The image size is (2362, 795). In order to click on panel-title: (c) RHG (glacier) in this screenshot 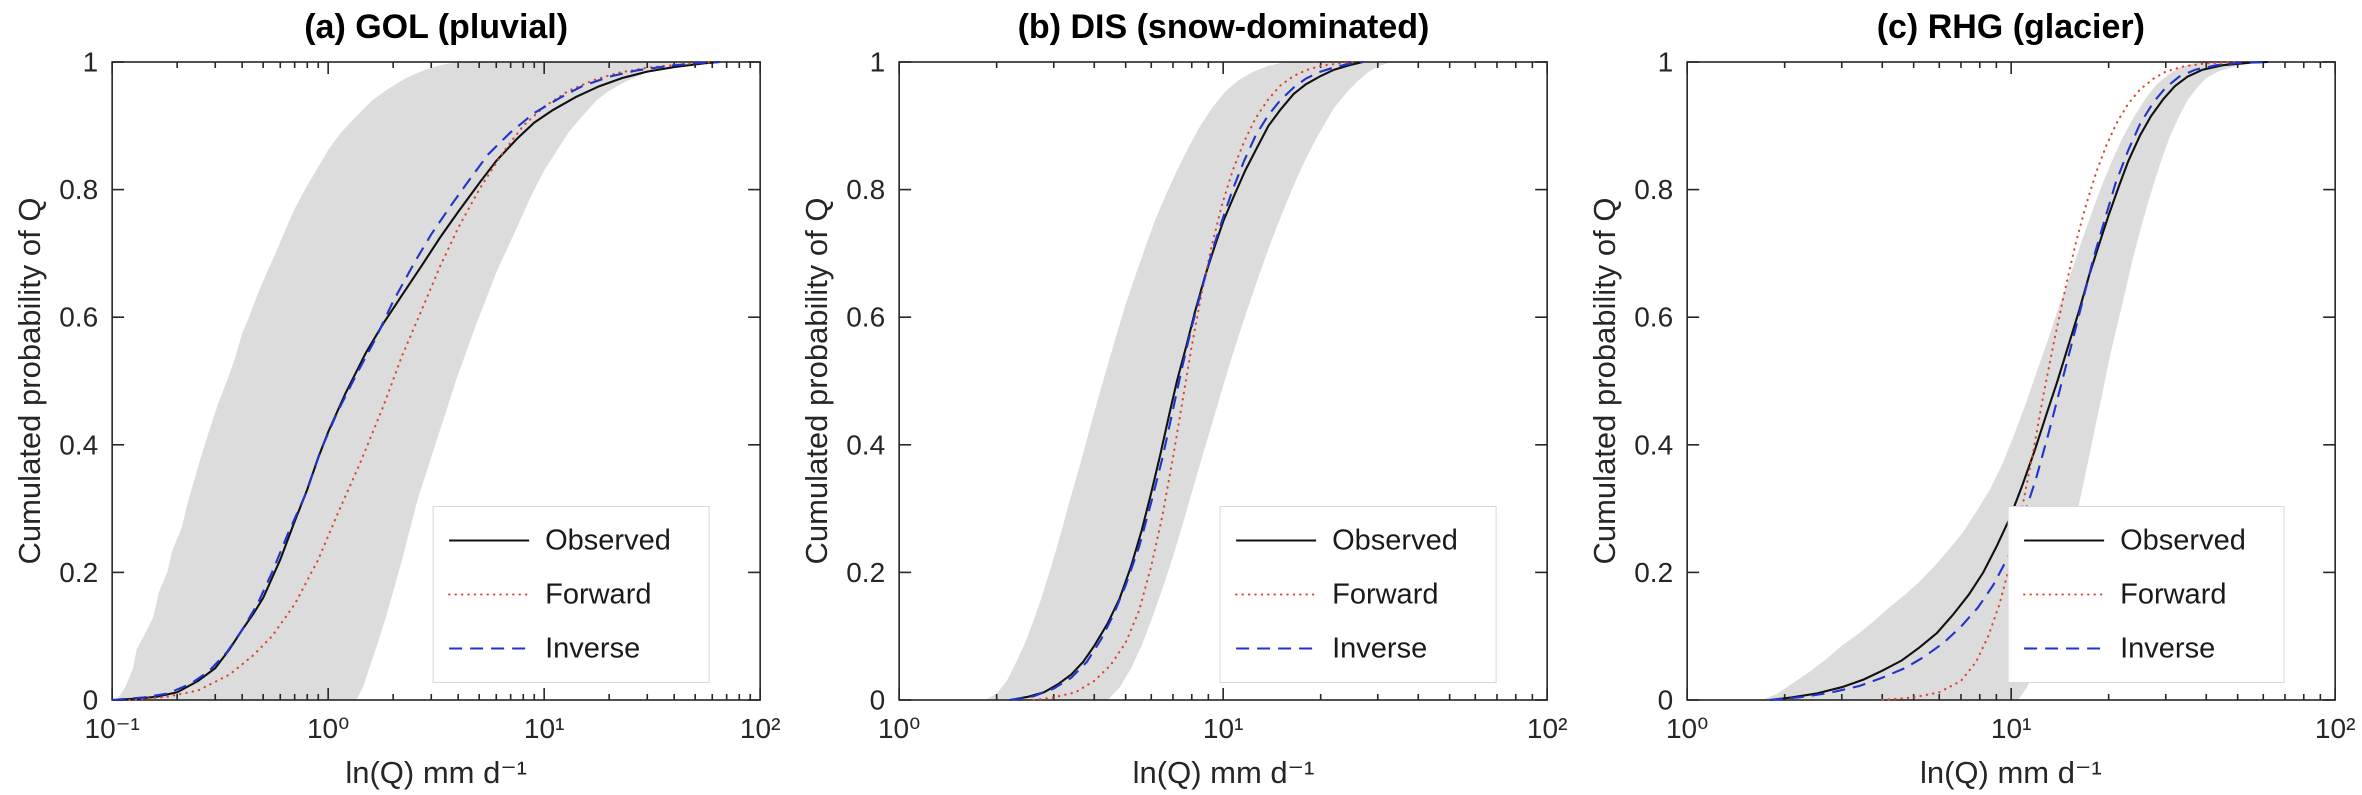, I will do `click(2010, 27)`.